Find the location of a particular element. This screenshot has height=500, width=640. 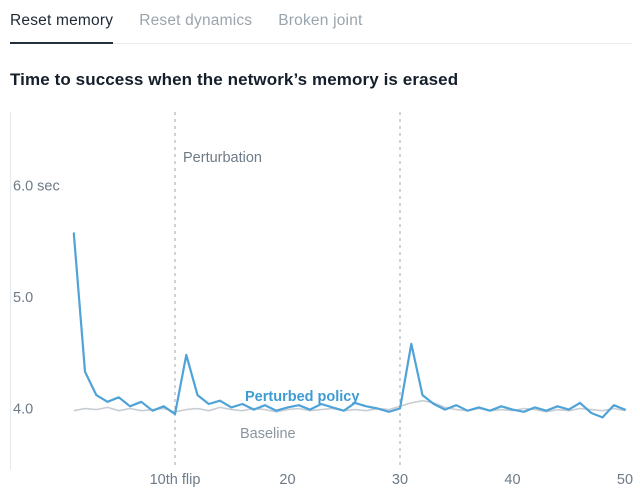

tab-reset-dynamics: Reset dynamics is located at coordinates (196, 20).